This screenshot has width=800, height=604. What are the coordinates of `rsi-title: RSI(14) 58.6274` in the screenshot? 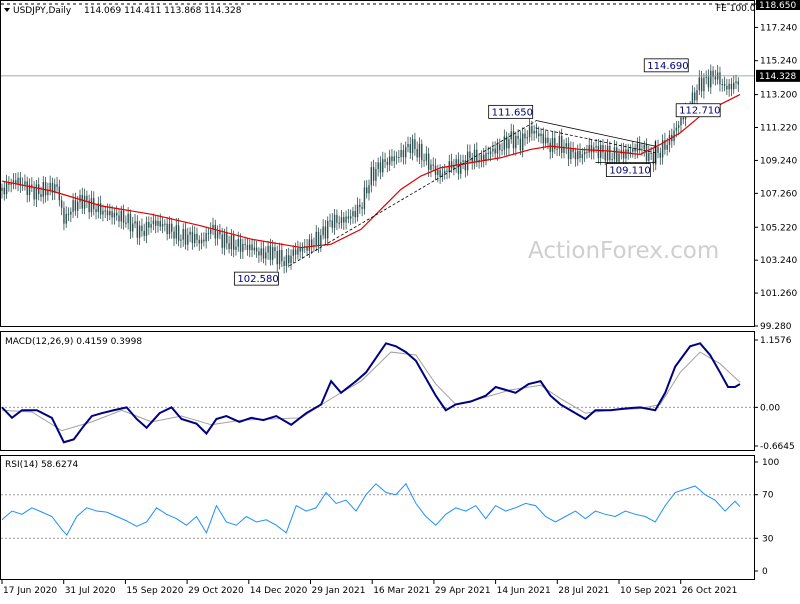 It's located at (41, 465).